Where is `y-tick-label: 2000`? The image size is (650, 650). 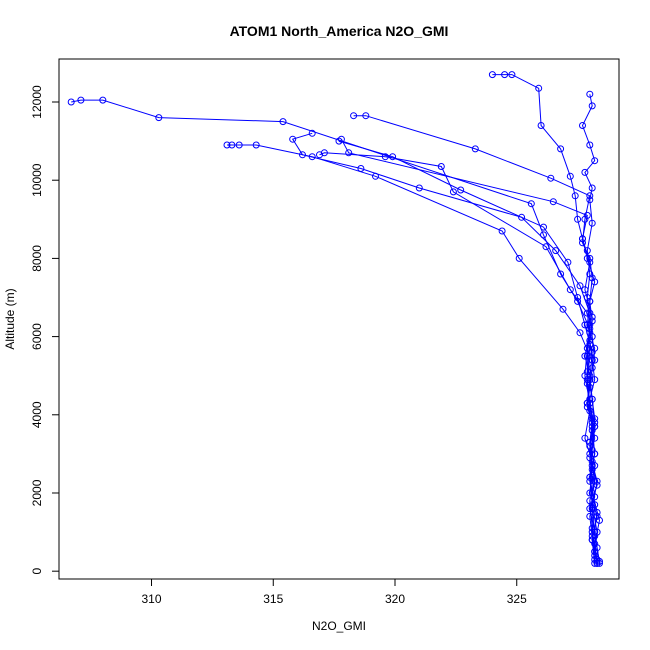
y-tick-label: 2000 is located at coordinates (37, 492).